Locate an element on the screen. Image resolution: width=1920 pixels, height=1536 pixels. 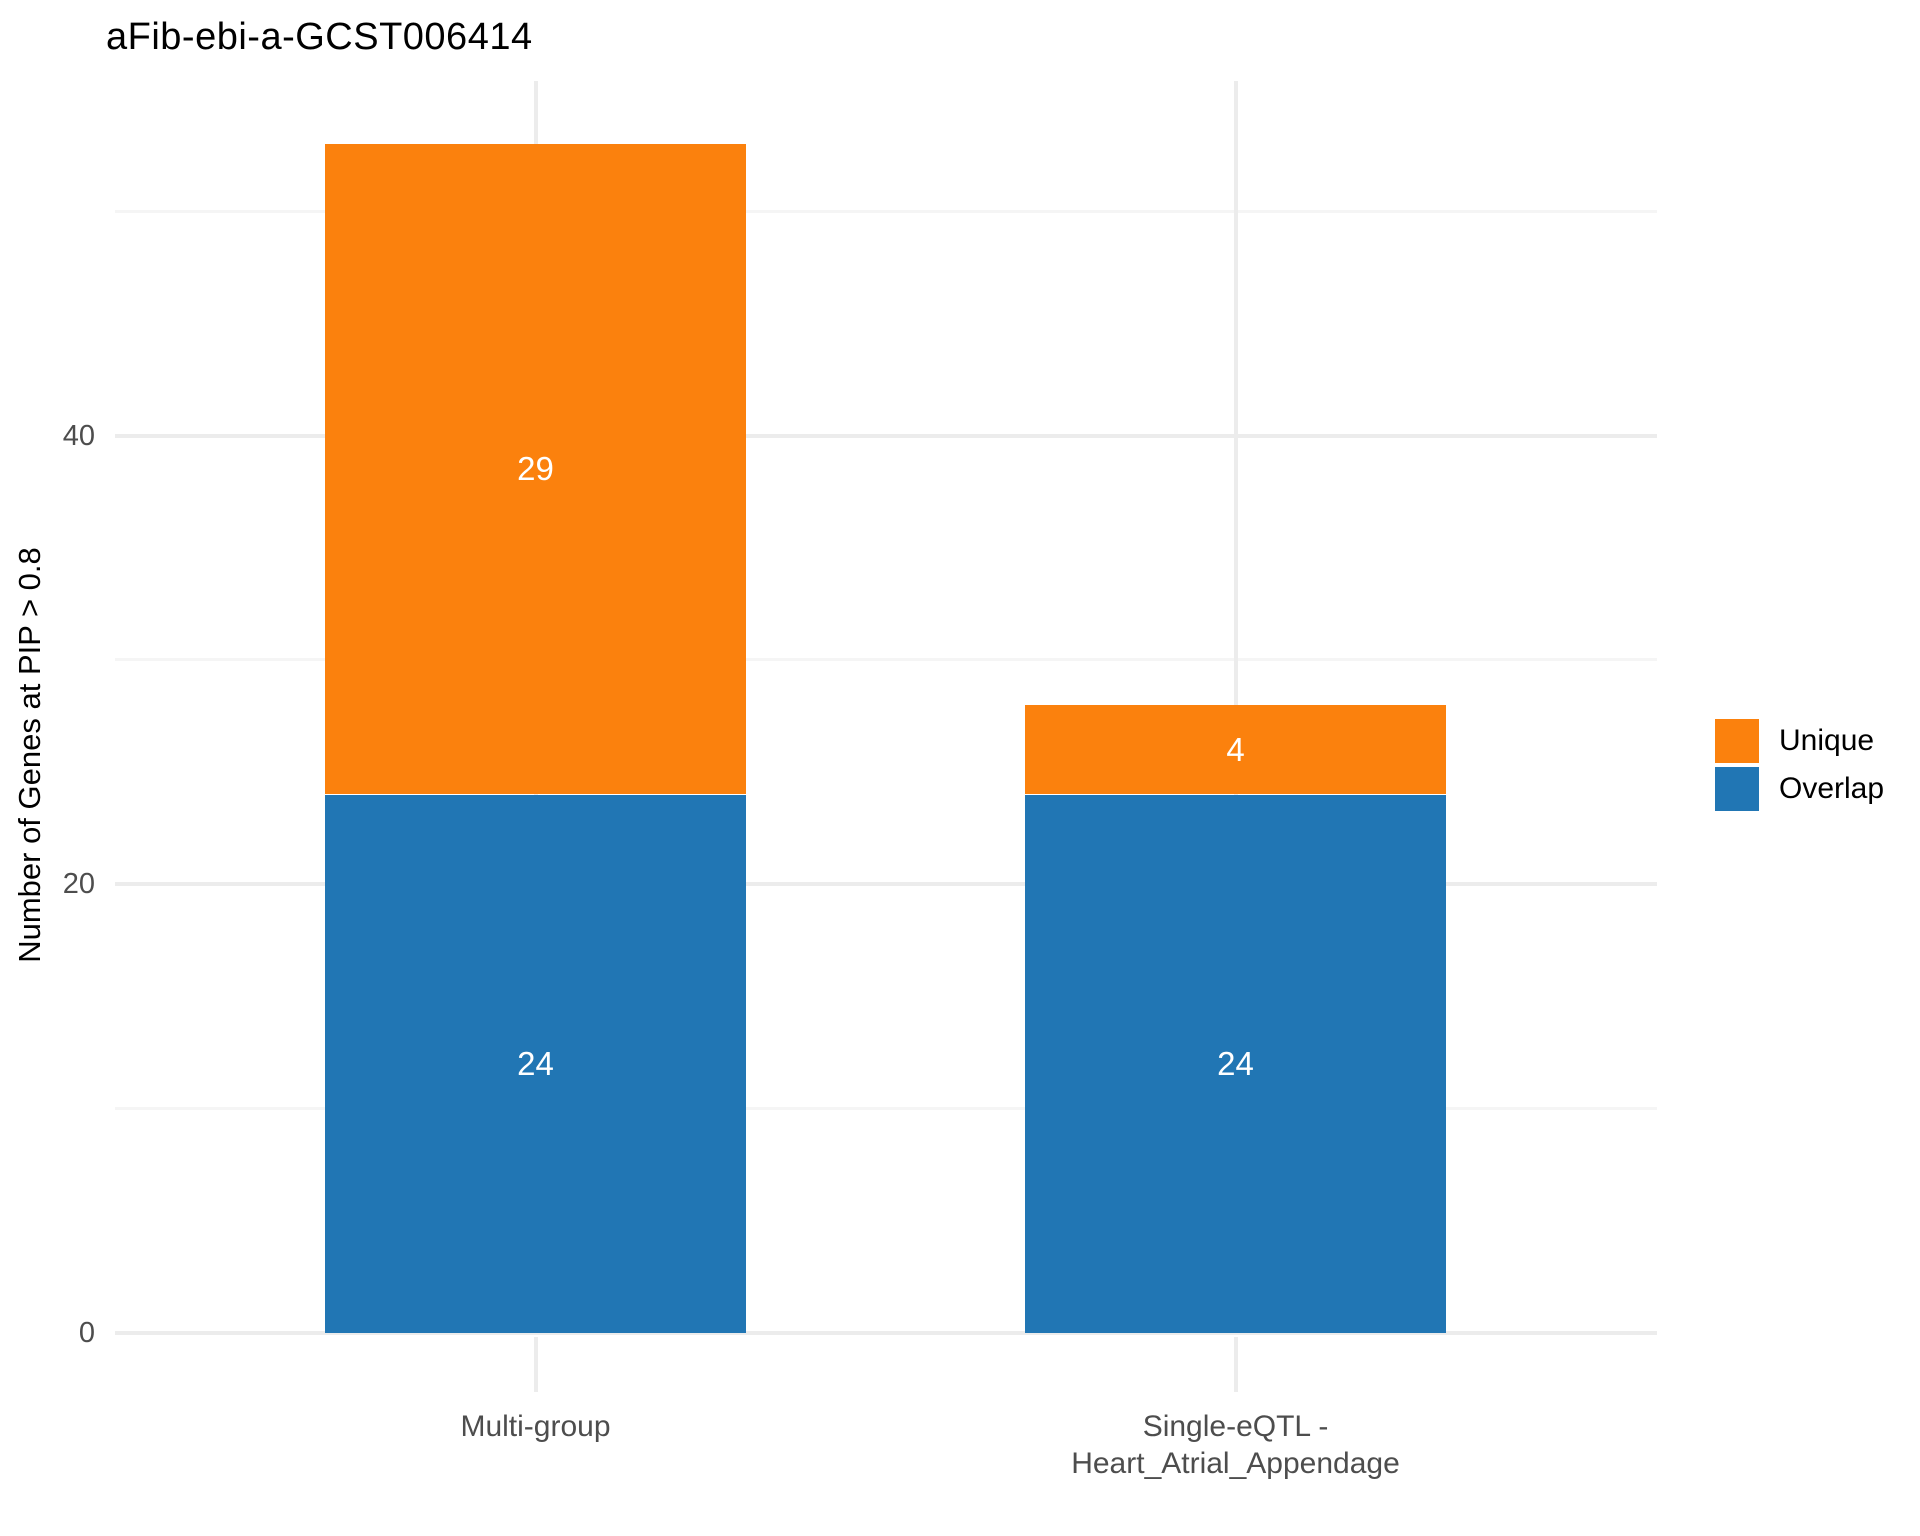
legend-swatch-unique is located at coordinates (1737, 741).